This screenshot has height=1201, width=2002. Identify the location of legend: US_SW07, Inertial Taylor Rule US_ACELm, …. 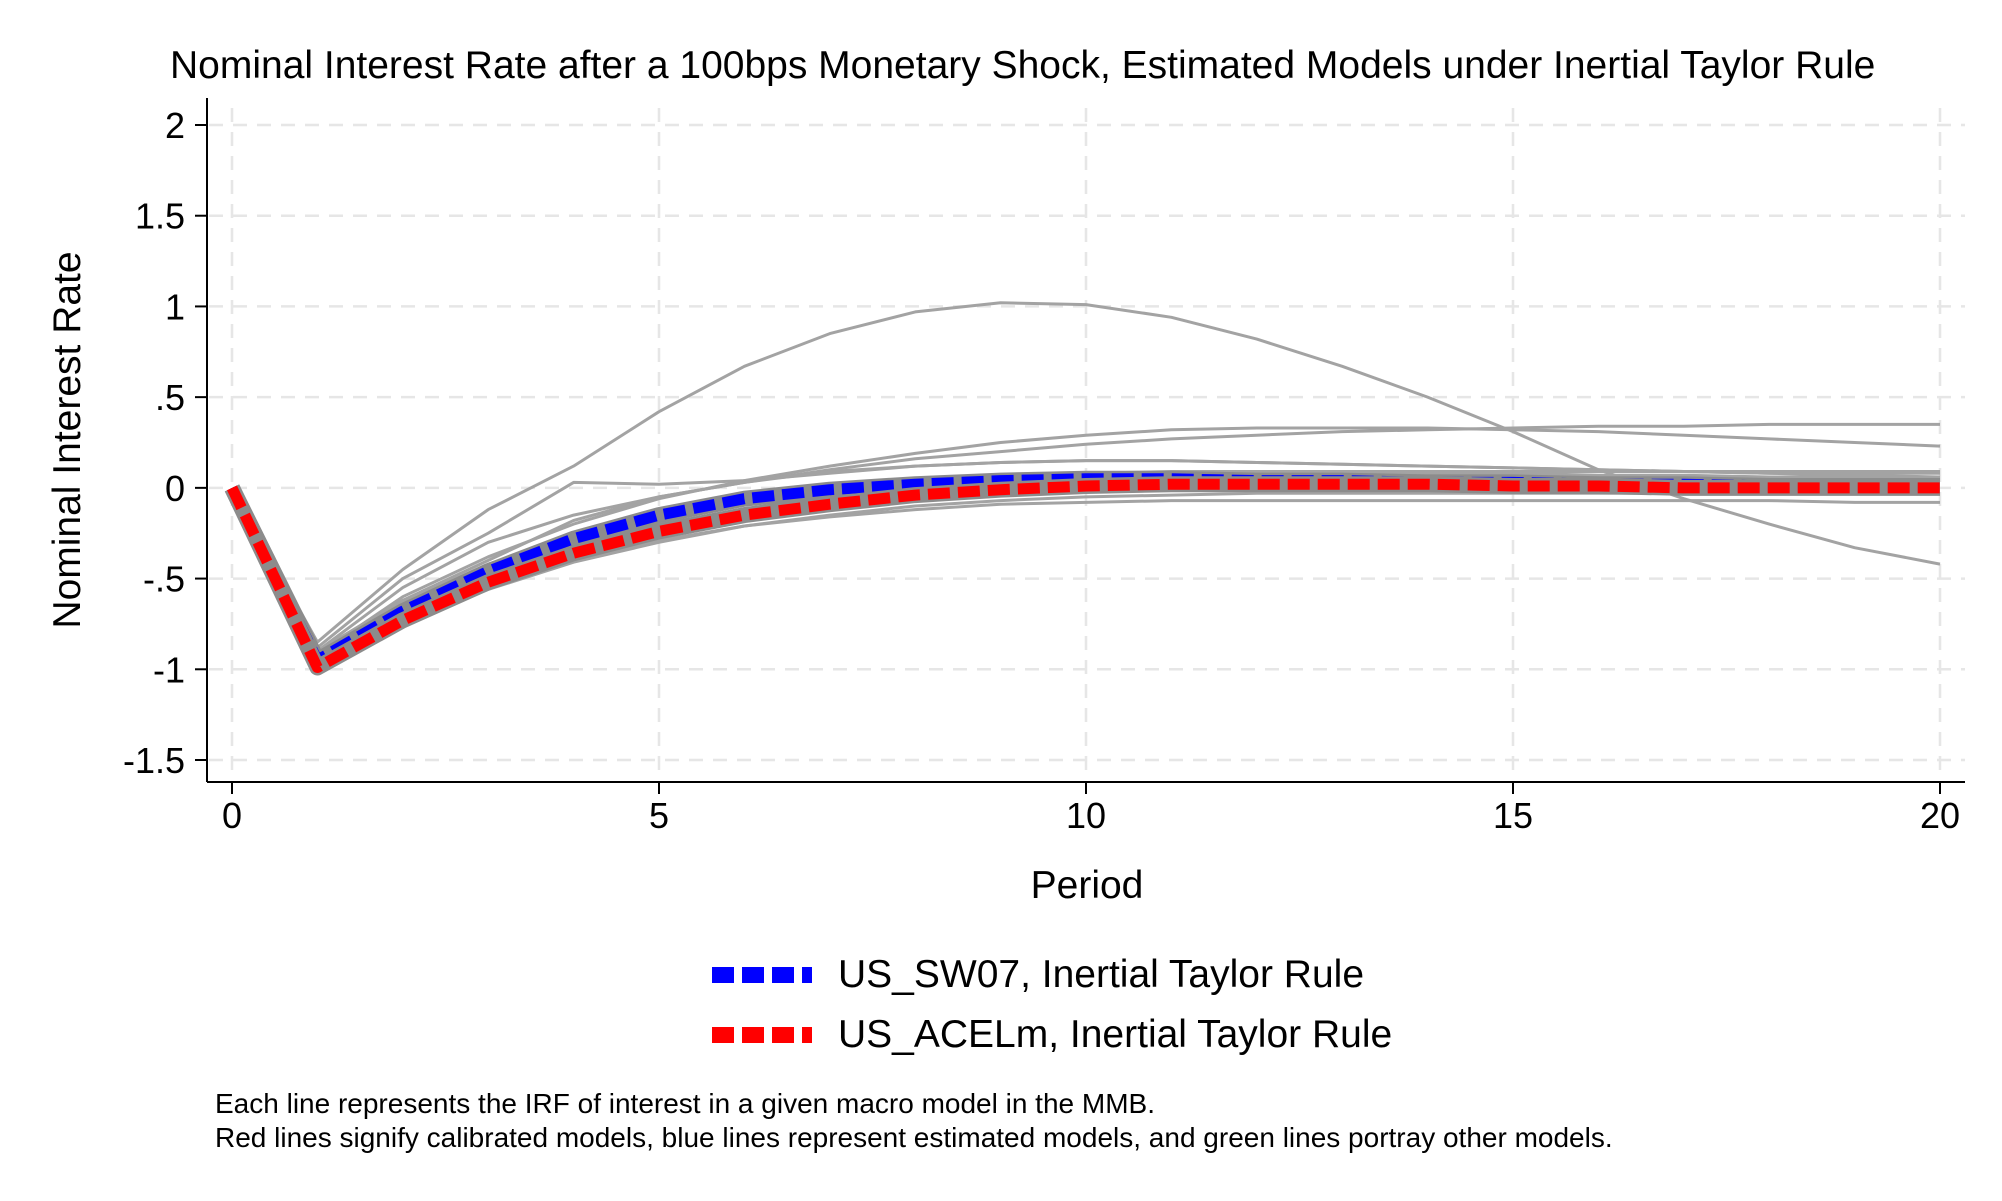
(1052, 1005).